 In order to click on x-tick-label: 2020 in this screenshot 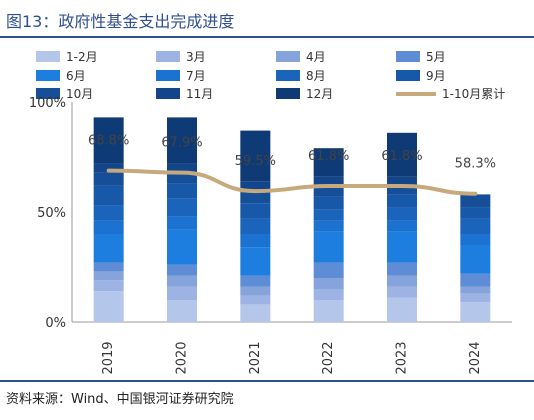, I will do `click(182, 357)`.